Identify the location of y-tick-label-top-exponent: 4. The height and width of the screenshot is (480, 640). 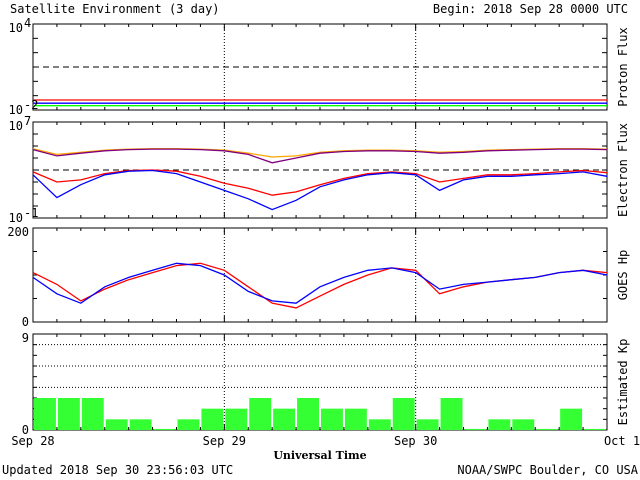
(27, 23).